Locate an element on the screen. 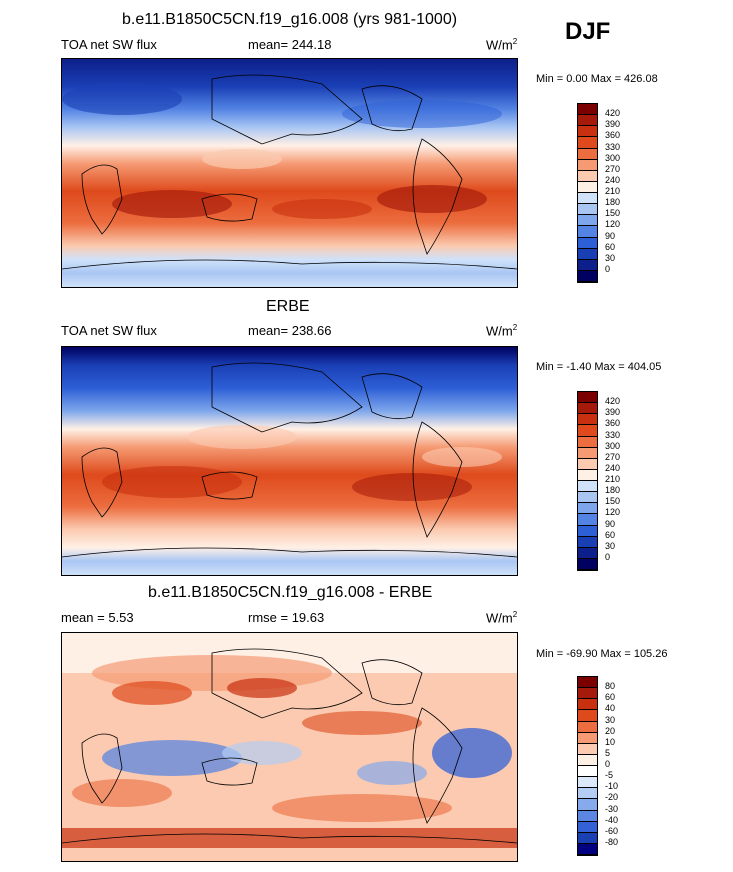 The image size is (733, 872). panel-1-coastlines is located at coordinates (289, 172).